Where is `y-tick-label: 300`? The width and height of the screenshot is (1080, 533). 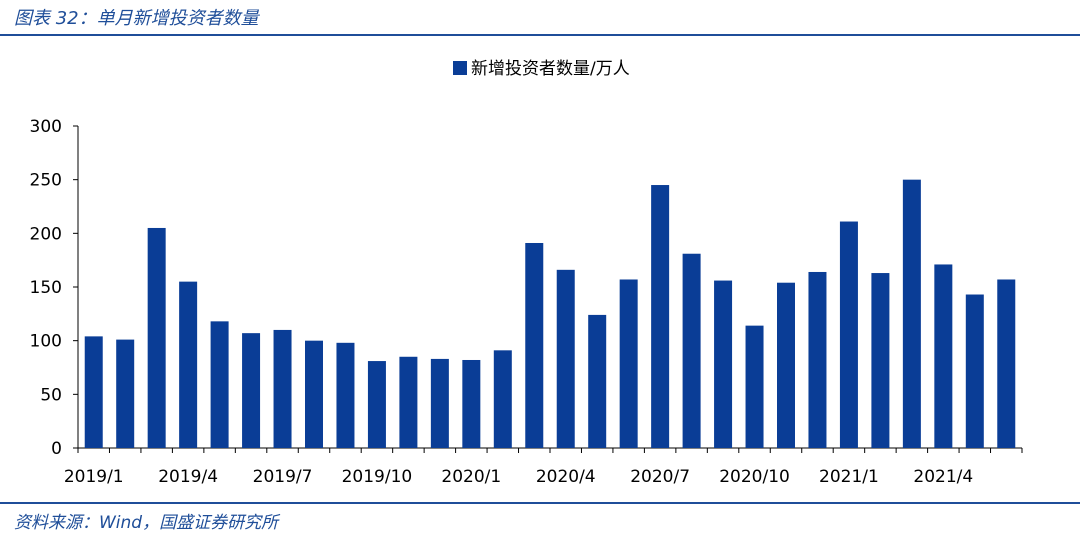
y-tick-label: 300 is located at coordinates (46, 127).